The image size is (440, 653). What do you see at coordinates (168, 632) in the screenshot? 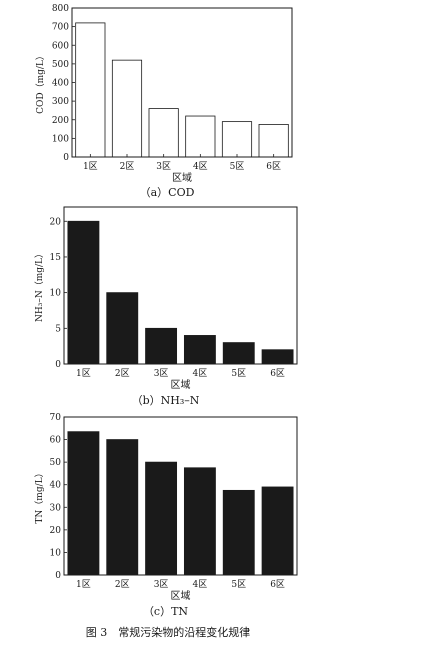
I see `figure-caption: 图 3 常规污染物的沿程变化规律` at bounding box center [168, 632].